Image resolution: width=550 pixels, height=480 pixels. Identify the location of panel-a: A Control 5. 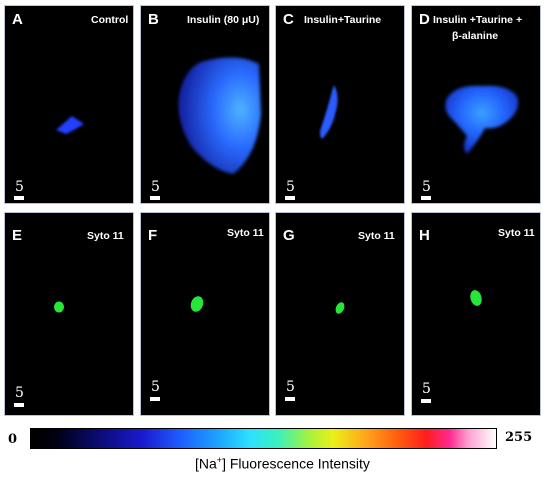
(69, 104).